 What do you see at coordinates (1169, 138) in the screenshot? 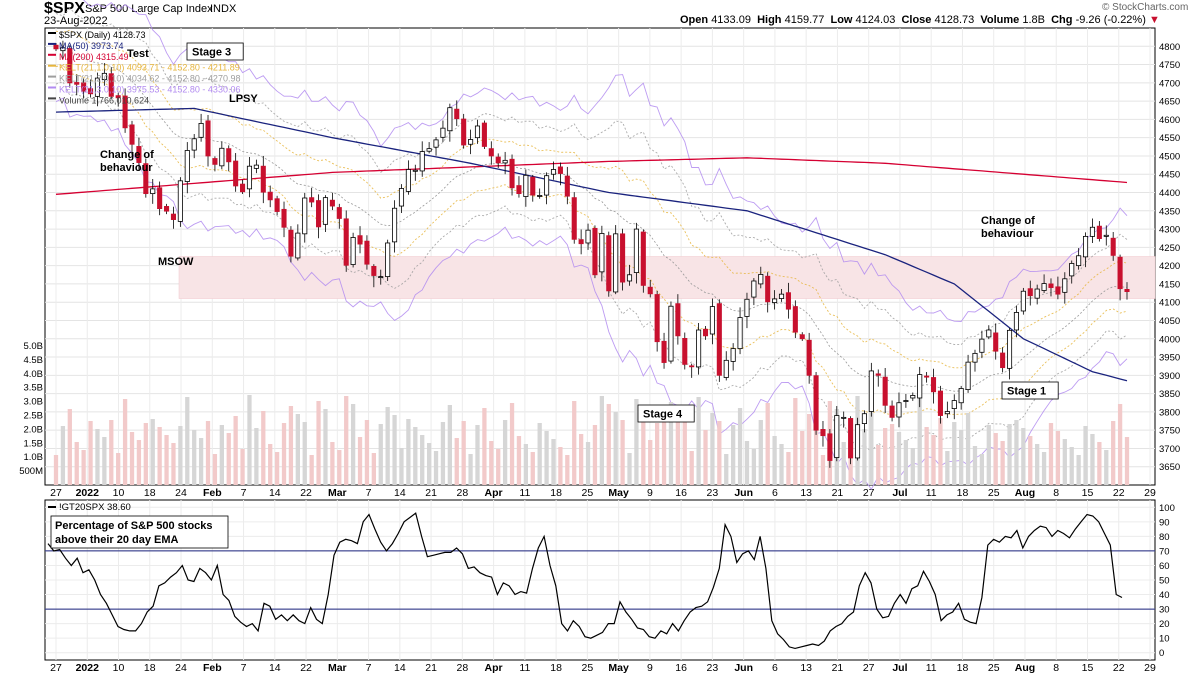
I see `price-tick-label: 4550` at bounding box center [1169, 138].